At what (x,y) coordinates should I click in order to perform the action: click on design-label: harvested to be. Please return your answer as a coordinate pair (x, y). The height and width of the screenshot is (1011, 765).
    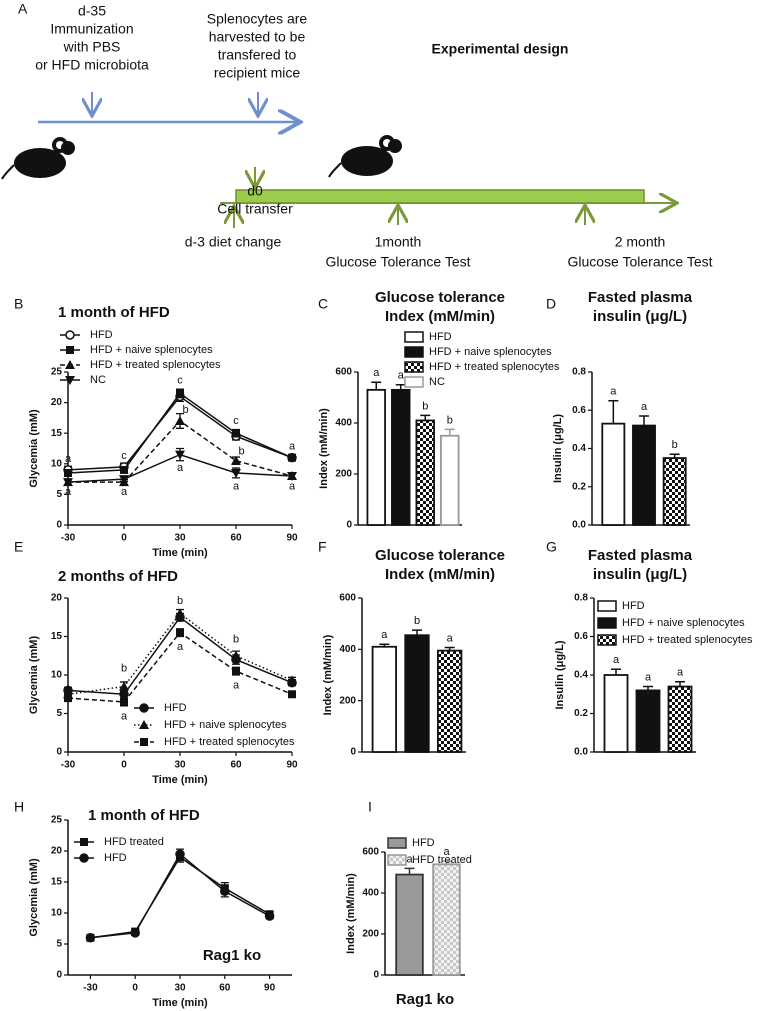
    Looking at the image, I should click on (257, 37).